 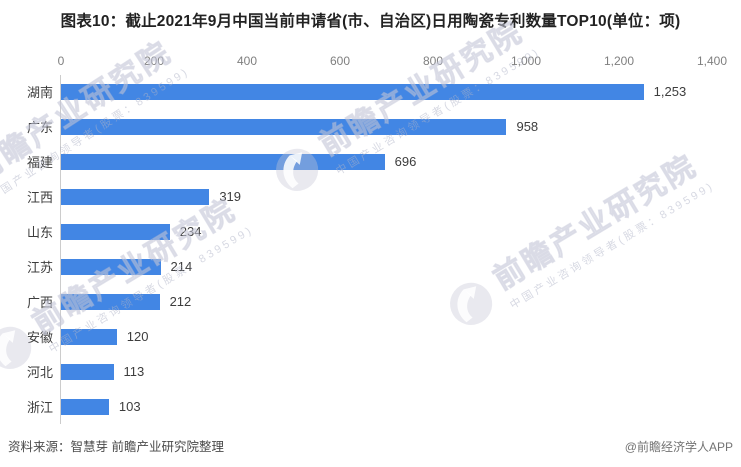 What do you see at coordinates (405, 161) in the screenshot?
I see `value-label: 696` at bounding box center [405, 161].